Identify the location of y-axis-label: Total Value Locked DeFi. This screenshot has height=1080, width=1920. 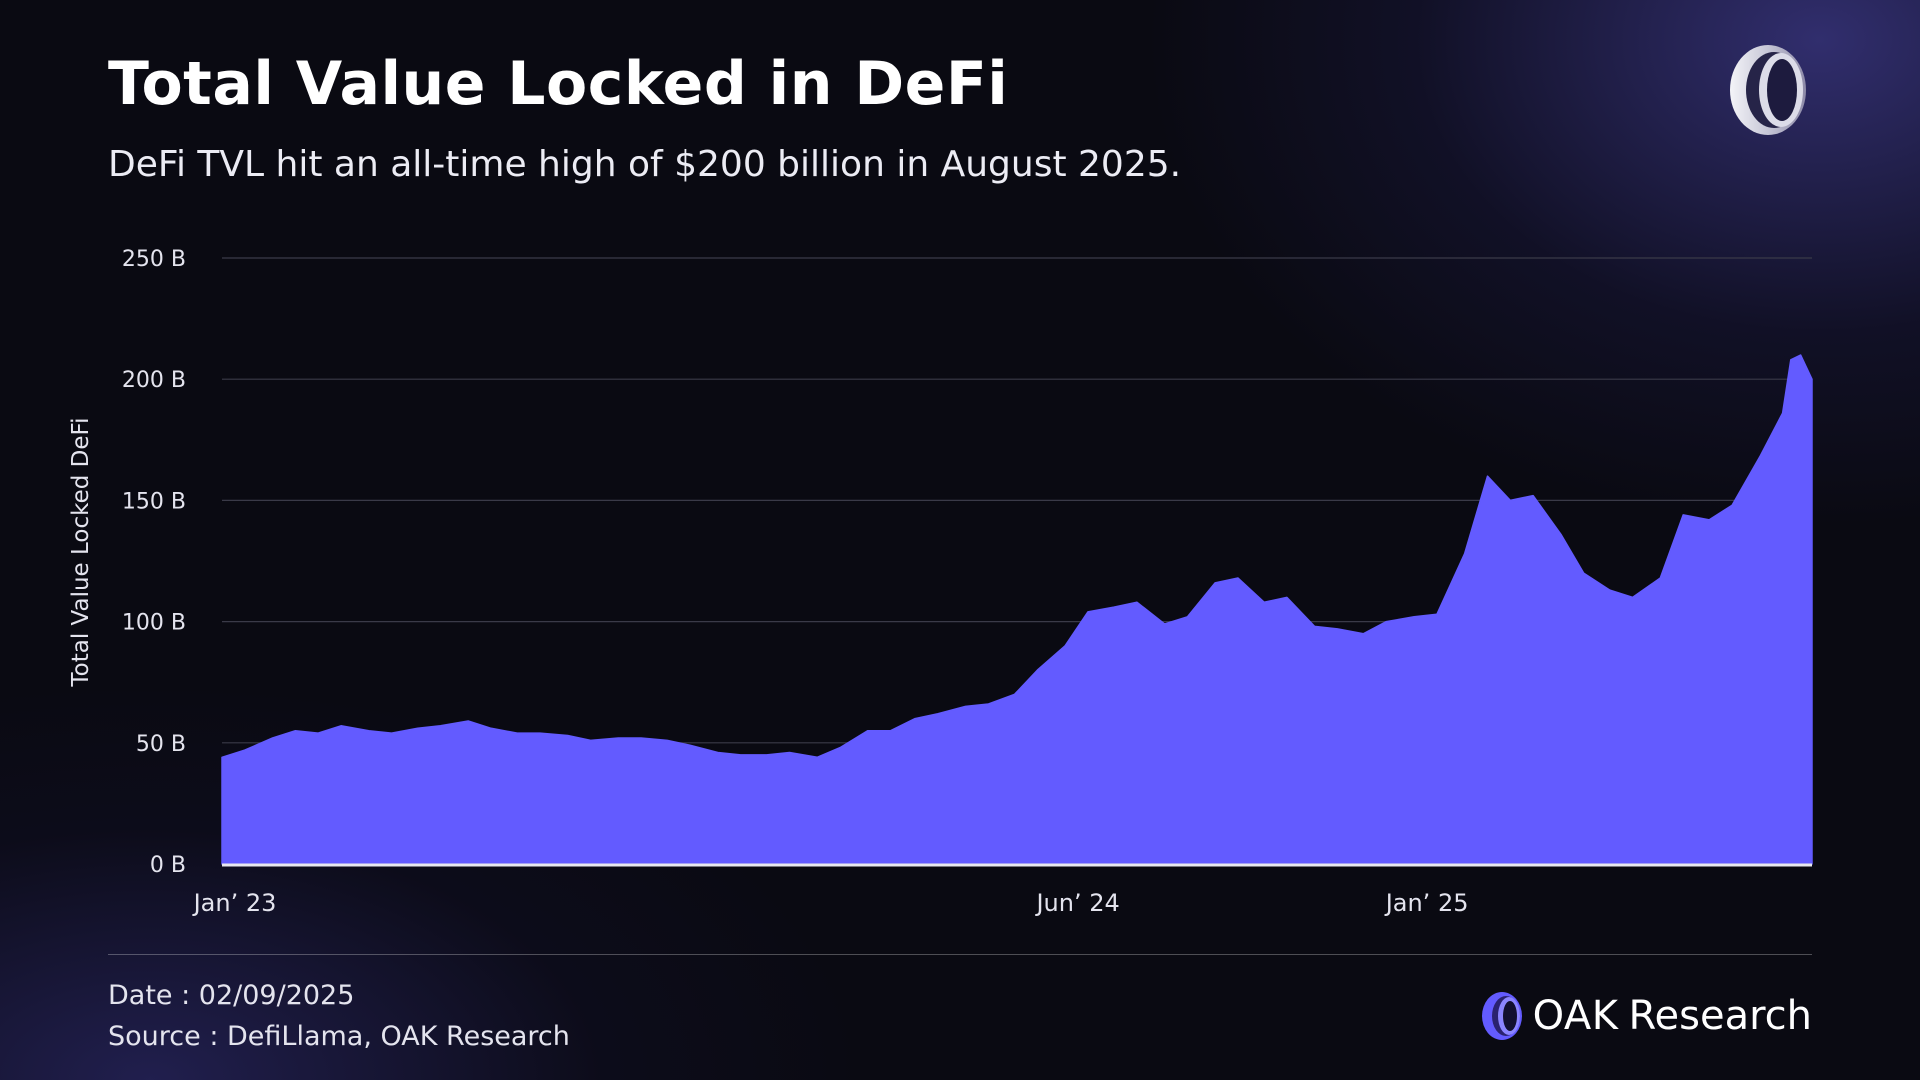
(81, 553).